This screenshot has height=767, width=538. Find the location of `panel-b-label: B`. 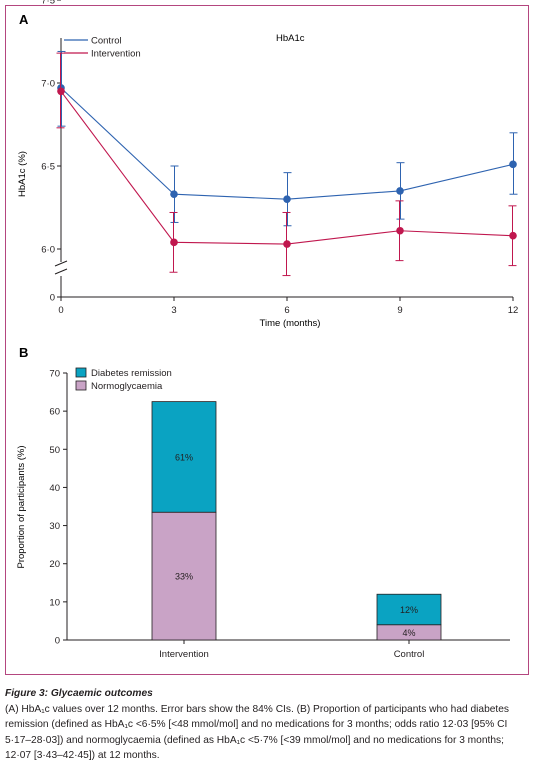

panel-b-label: B is located at coordinates (23, 352).